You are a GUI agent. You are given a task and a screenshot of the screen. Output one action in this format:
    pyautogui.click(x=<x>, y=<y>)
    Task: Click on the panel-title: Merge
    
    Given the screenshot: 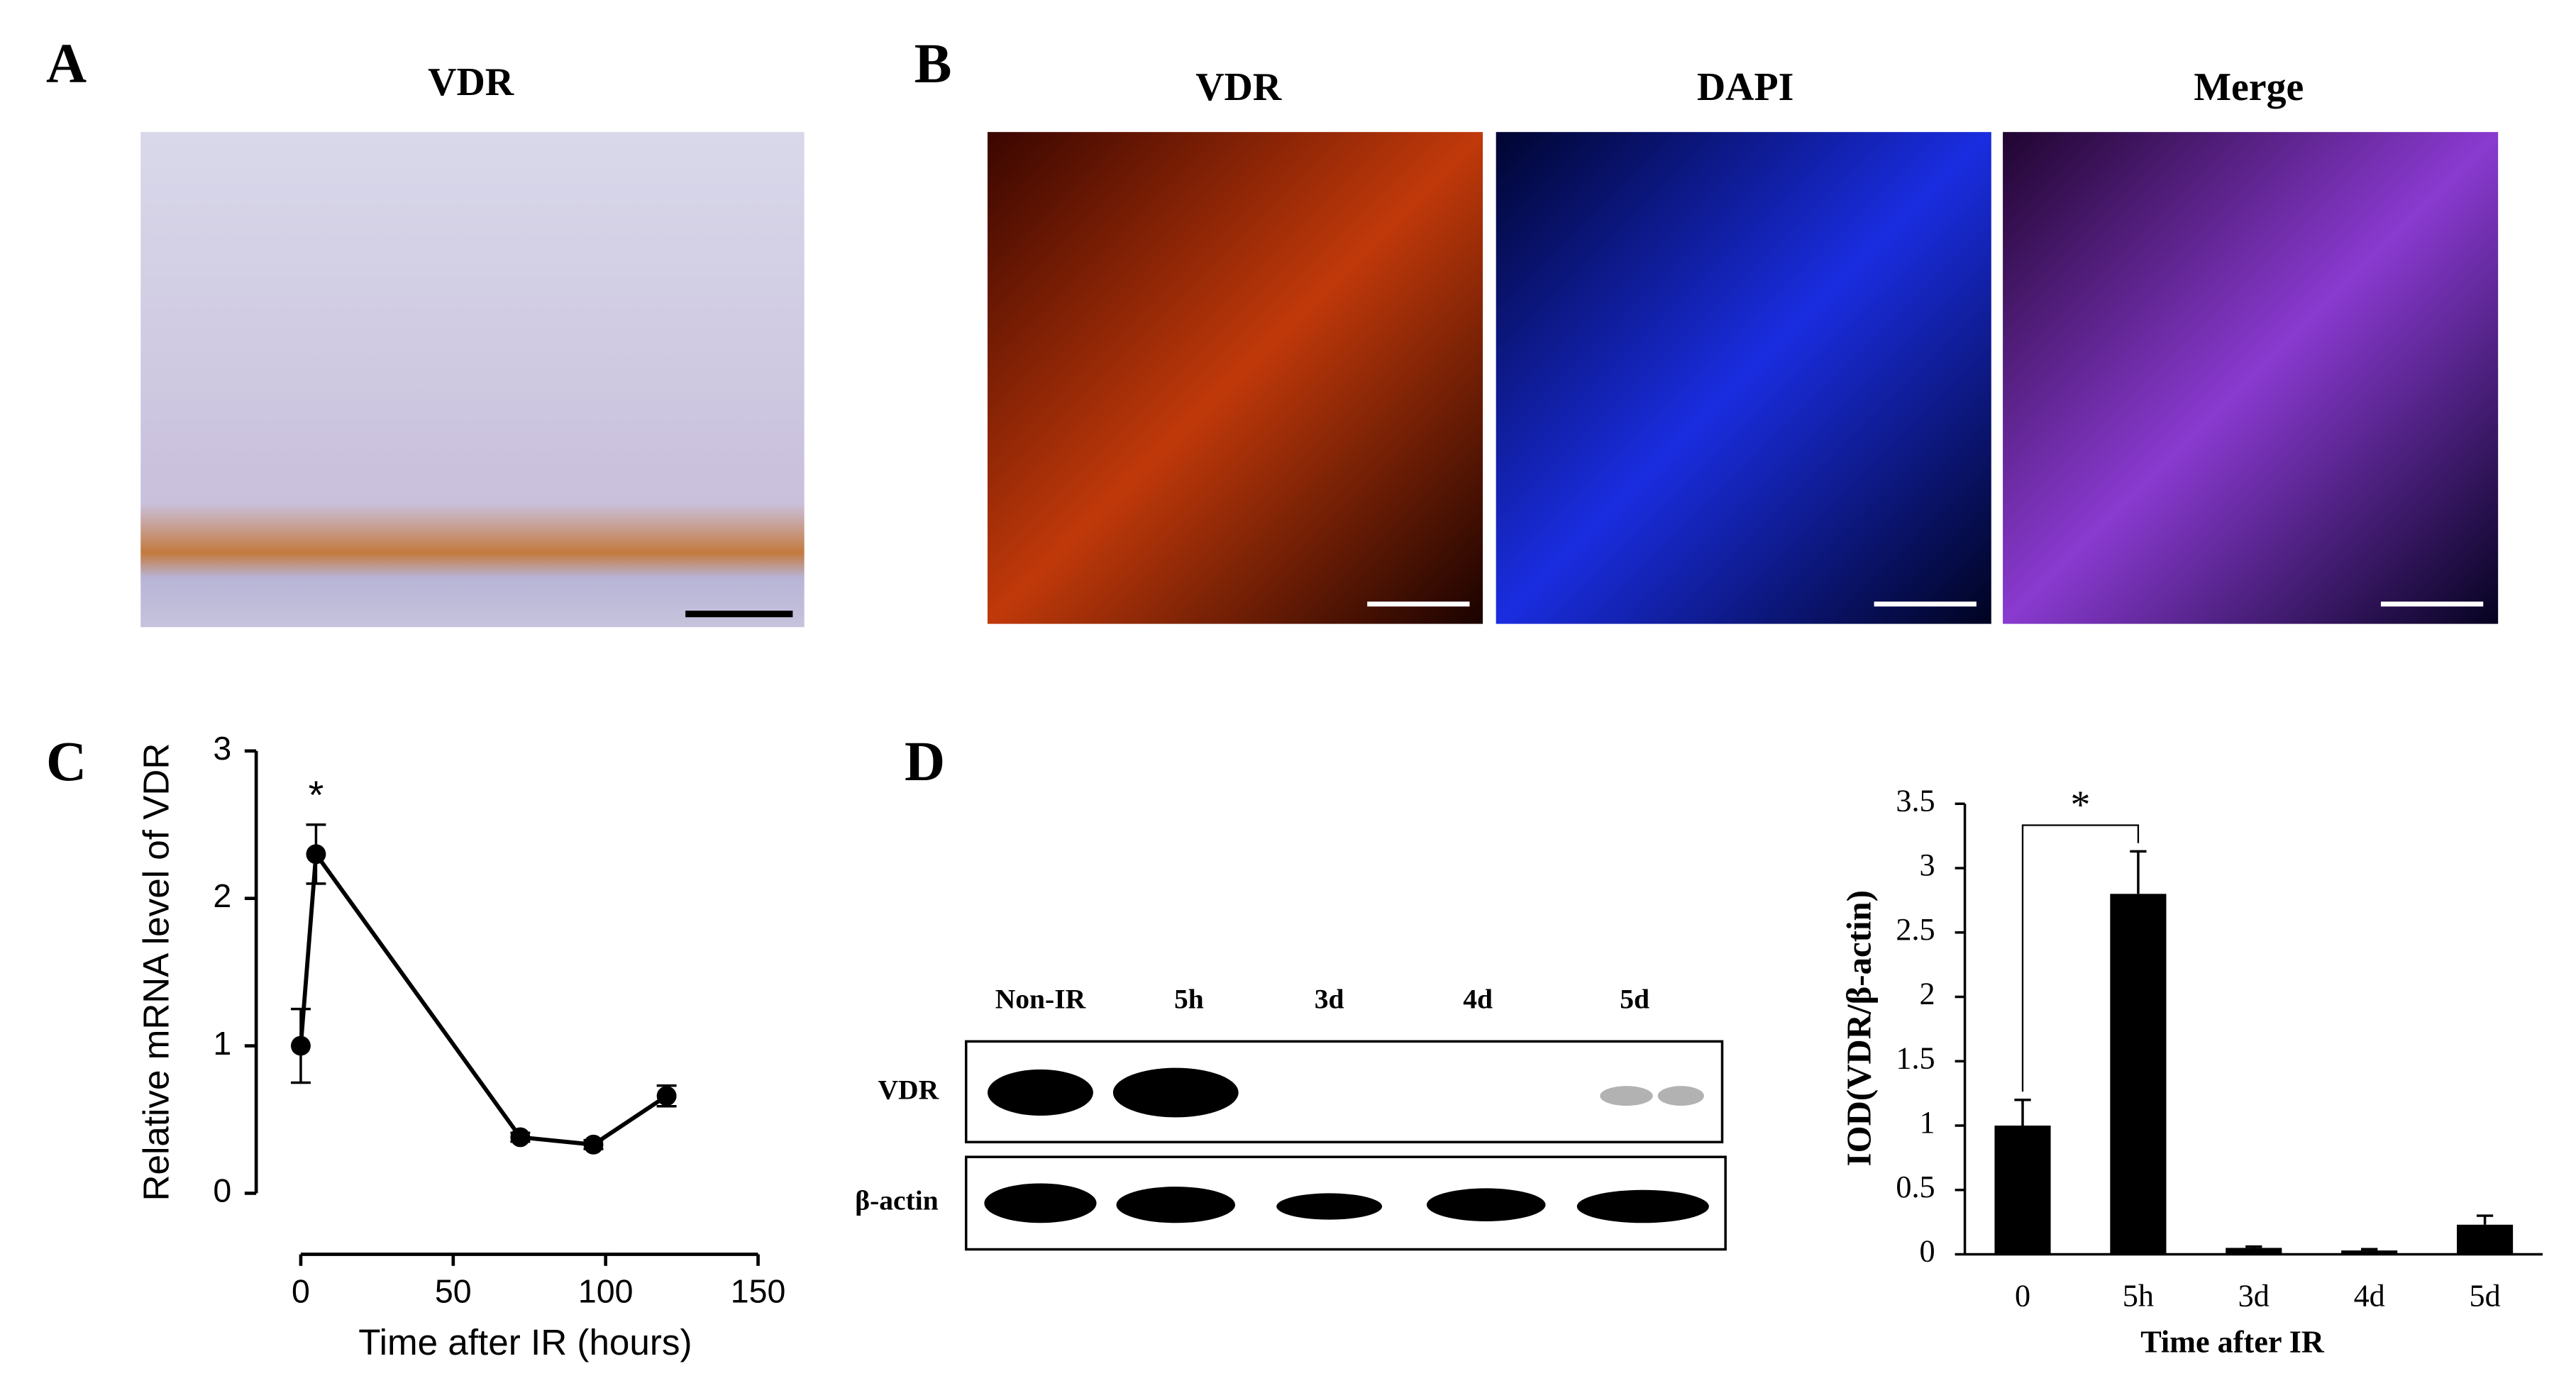 What is the action you would take?
    pyautogui.click(x=2249, y=87)
    